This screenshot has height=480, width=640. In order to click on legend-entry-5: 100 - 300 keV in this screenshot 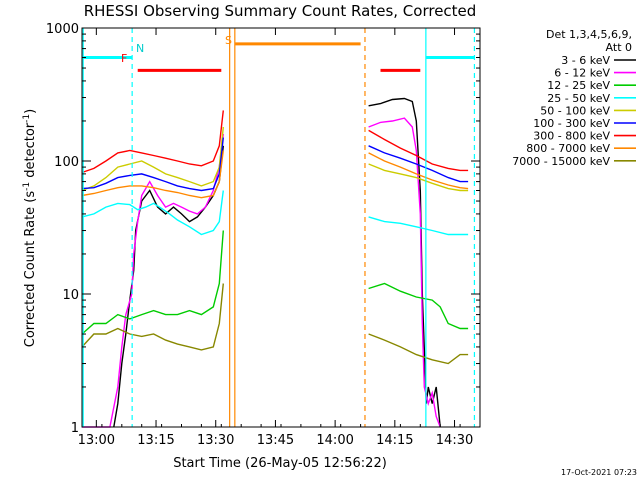, I will do `click(571, 123)`.